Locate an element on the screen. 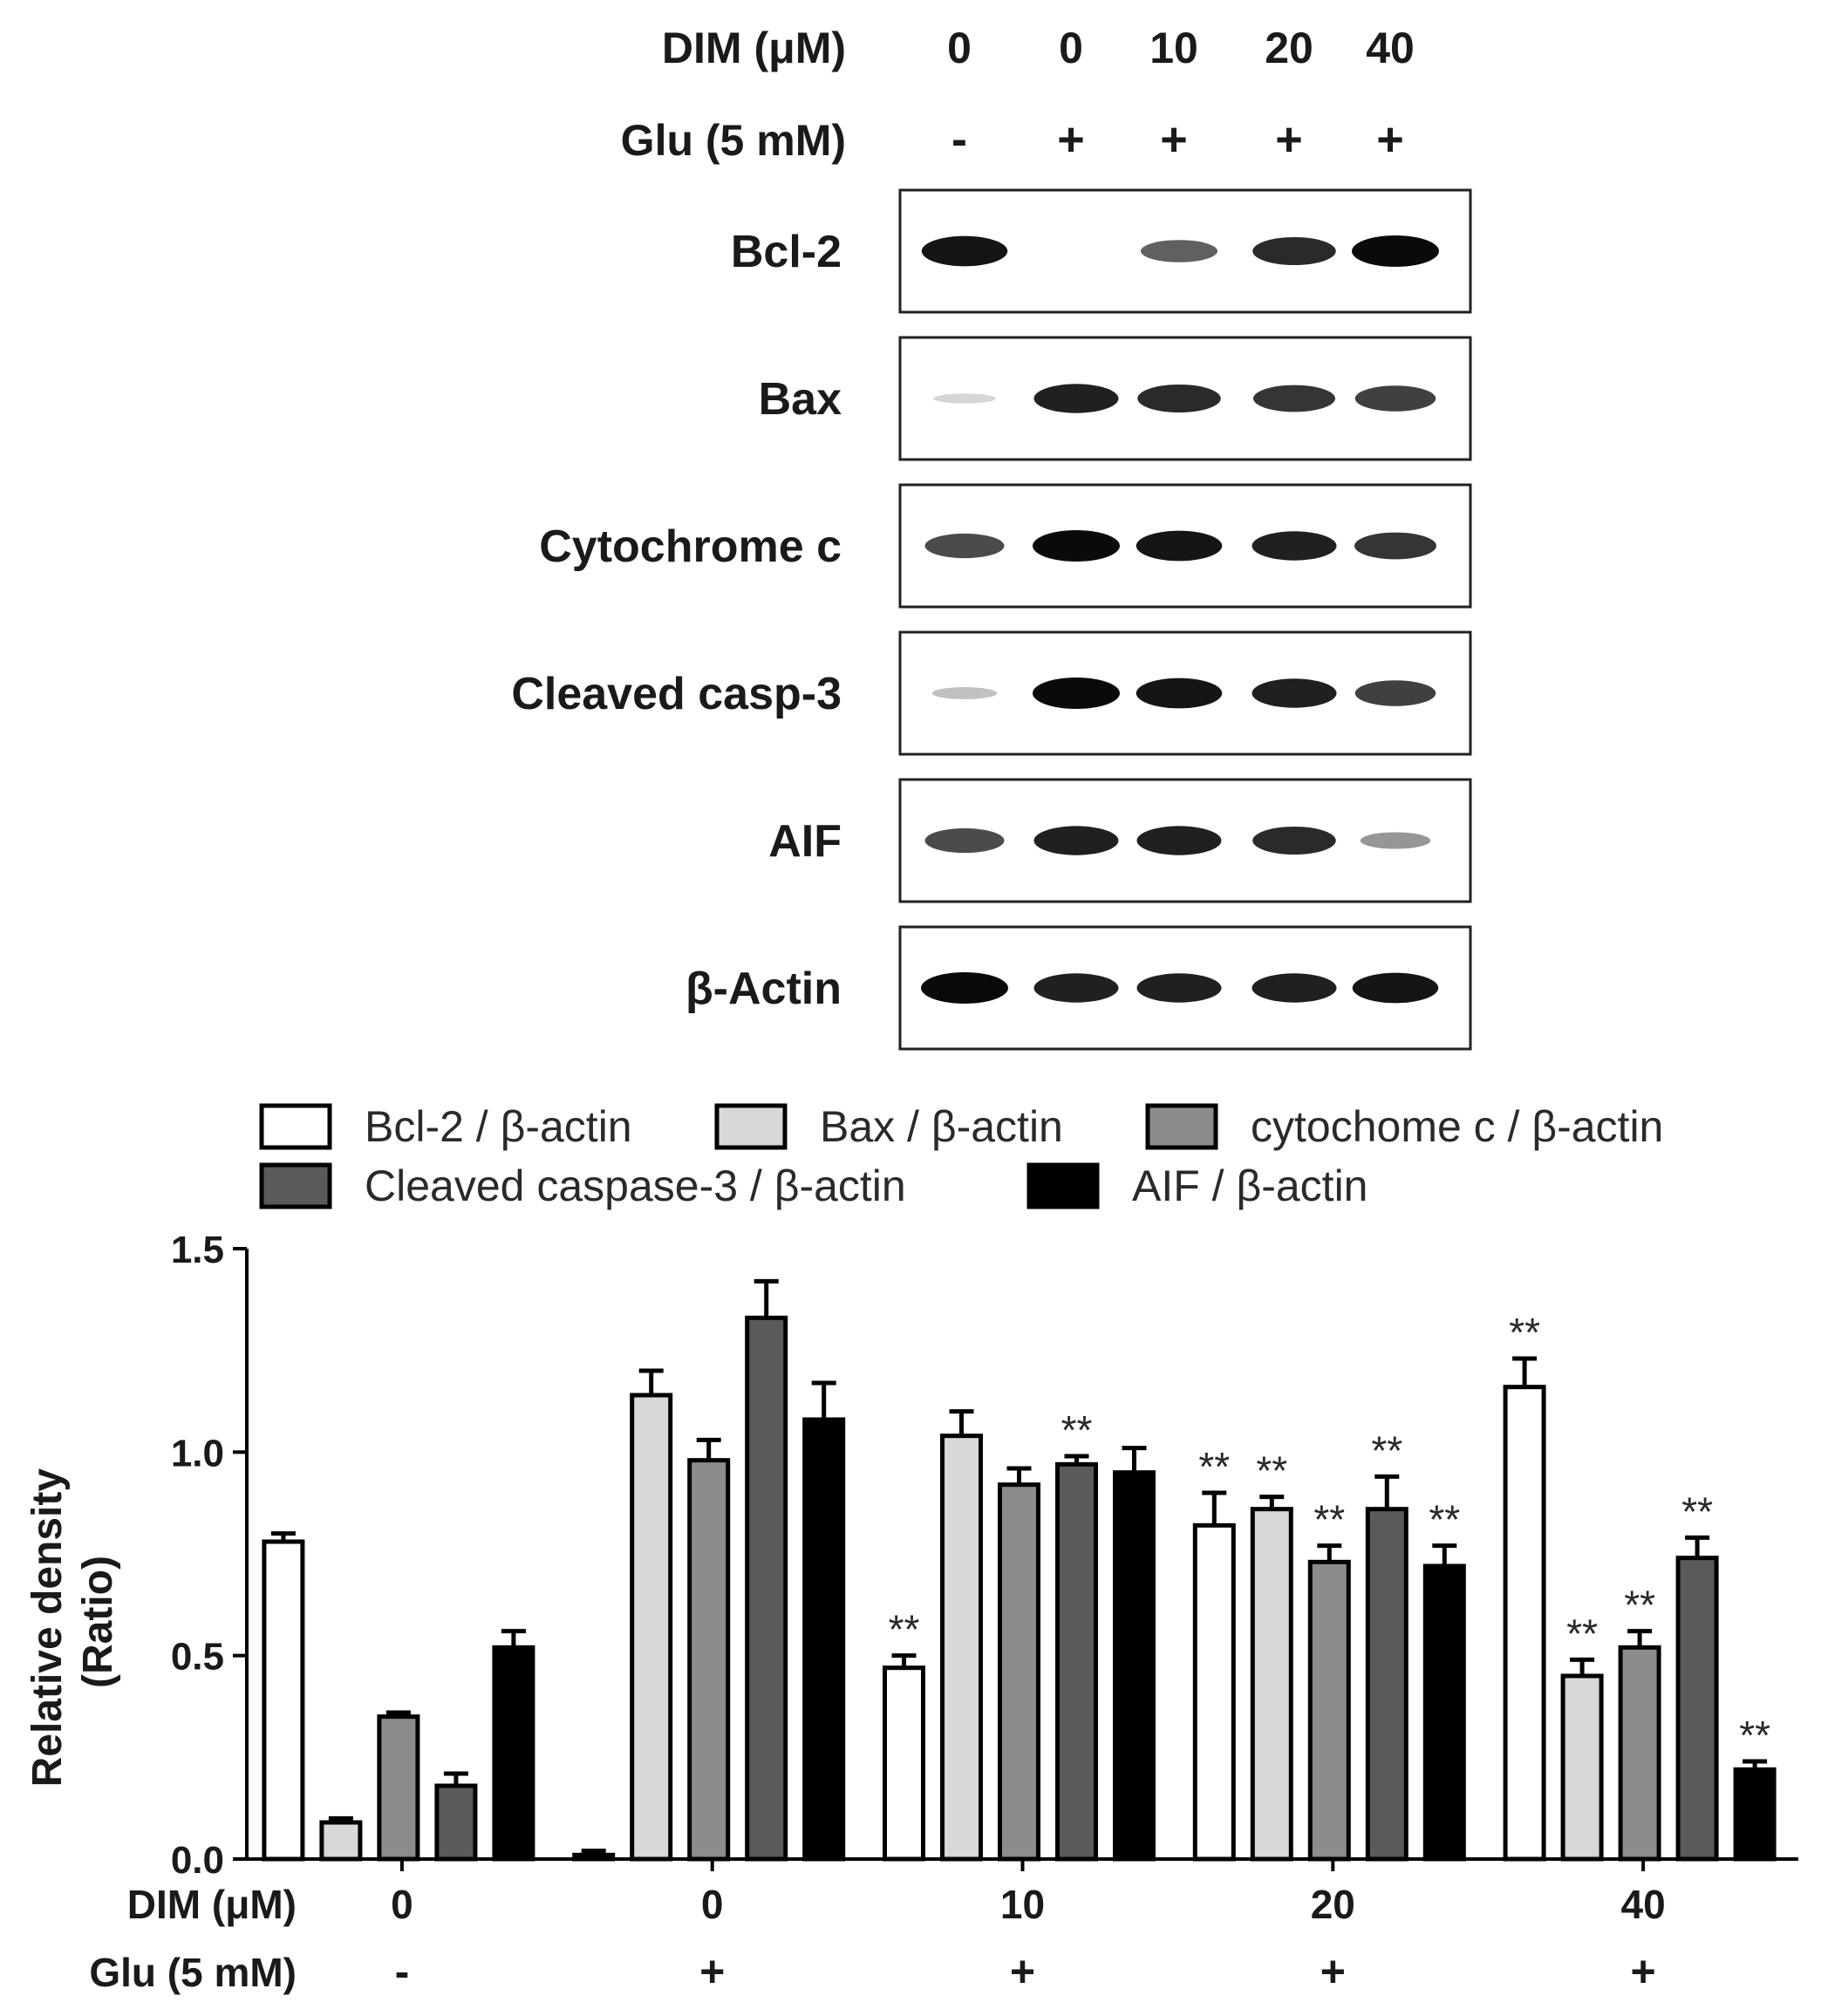 Image resolution: width=1821 pixels, height=2016 pixels. legend-item: Bcl-2 / β-actin is located at coordinates (445, 1126).